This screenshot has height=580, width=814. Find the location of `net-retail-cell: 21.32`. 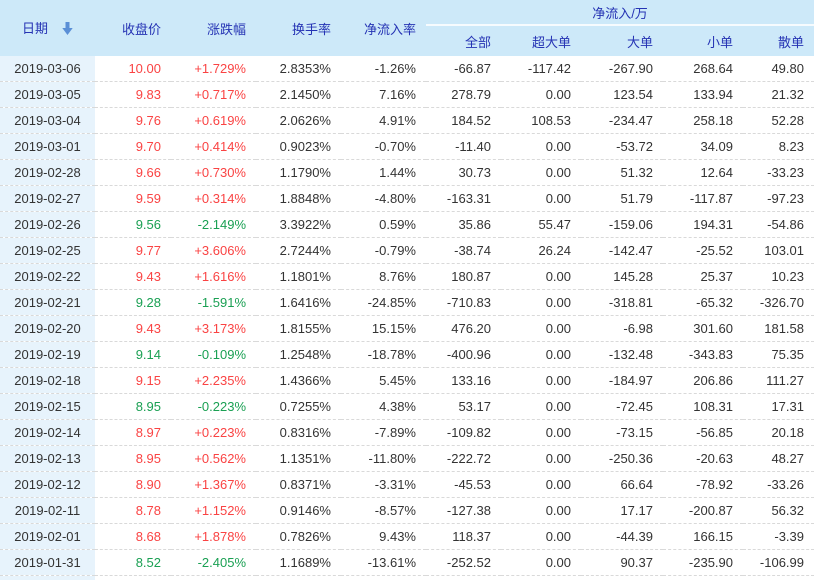

net-retail-cell: 21.32 is located at coordinates (778, 95).